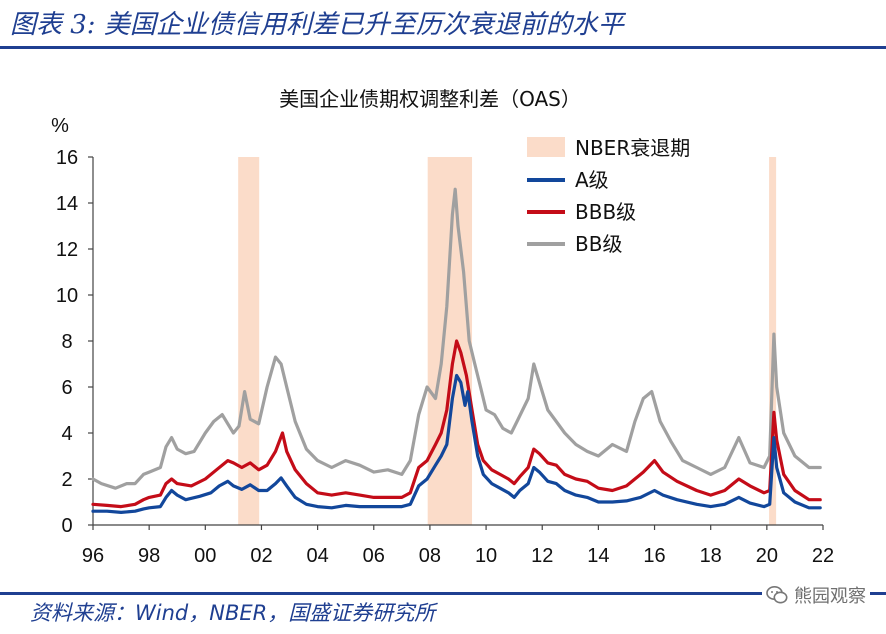 This screenshot has width=886, height=634. Describe the element at coordinates (605, 212) in the screenshot. I see `legend-label-bbb: BBB级` at that location.